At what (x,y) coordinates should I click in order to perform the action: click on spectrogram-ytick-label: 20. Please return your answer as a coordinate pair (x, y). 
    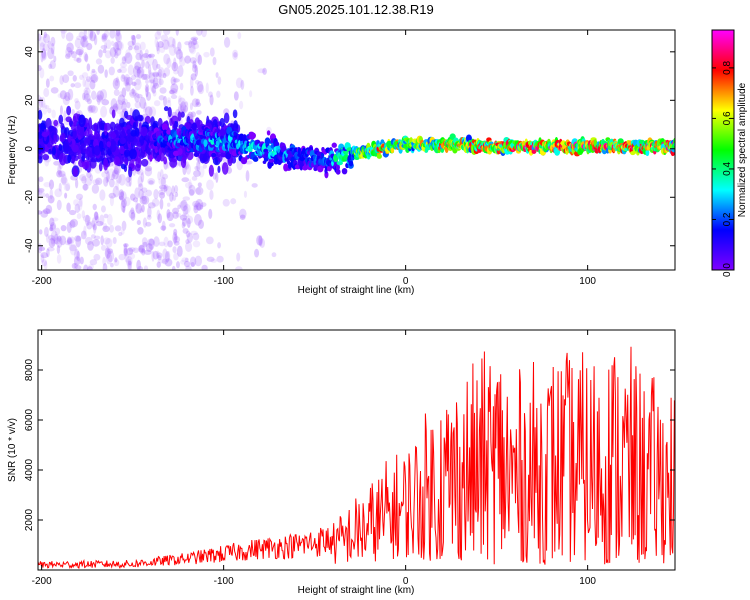
    Looking at the image, I should click on (29, 100).